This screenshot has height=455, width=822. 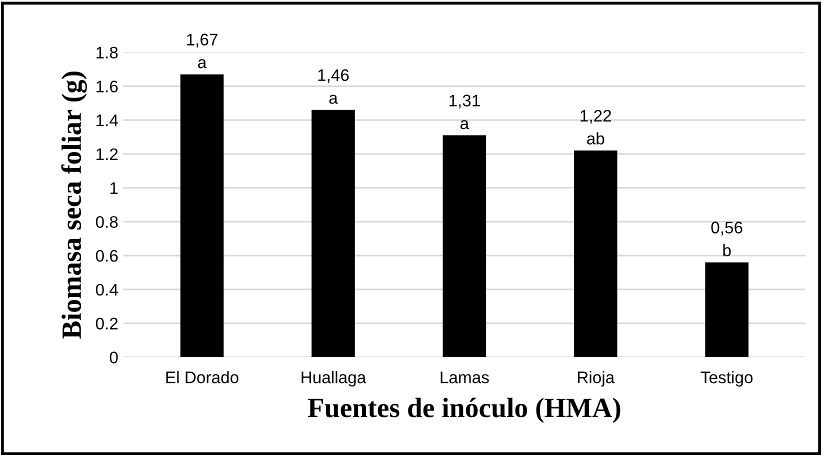 What do you see at coordinates (107, 256) in the screenshot?
I see `y-tick-label: 0.6` at bounding box center [107, 256].